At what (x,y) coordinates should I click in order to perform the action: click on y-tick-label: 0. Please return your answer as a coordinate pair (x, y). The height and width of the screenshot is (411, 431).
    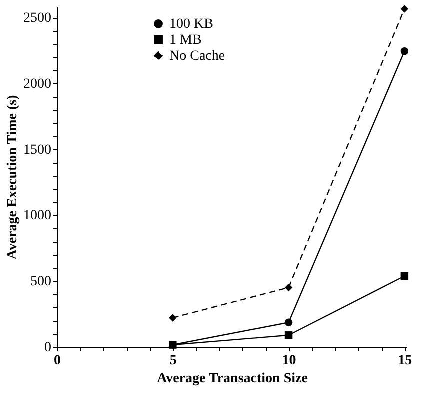
    Looking at the image, I should click on (48, 348).